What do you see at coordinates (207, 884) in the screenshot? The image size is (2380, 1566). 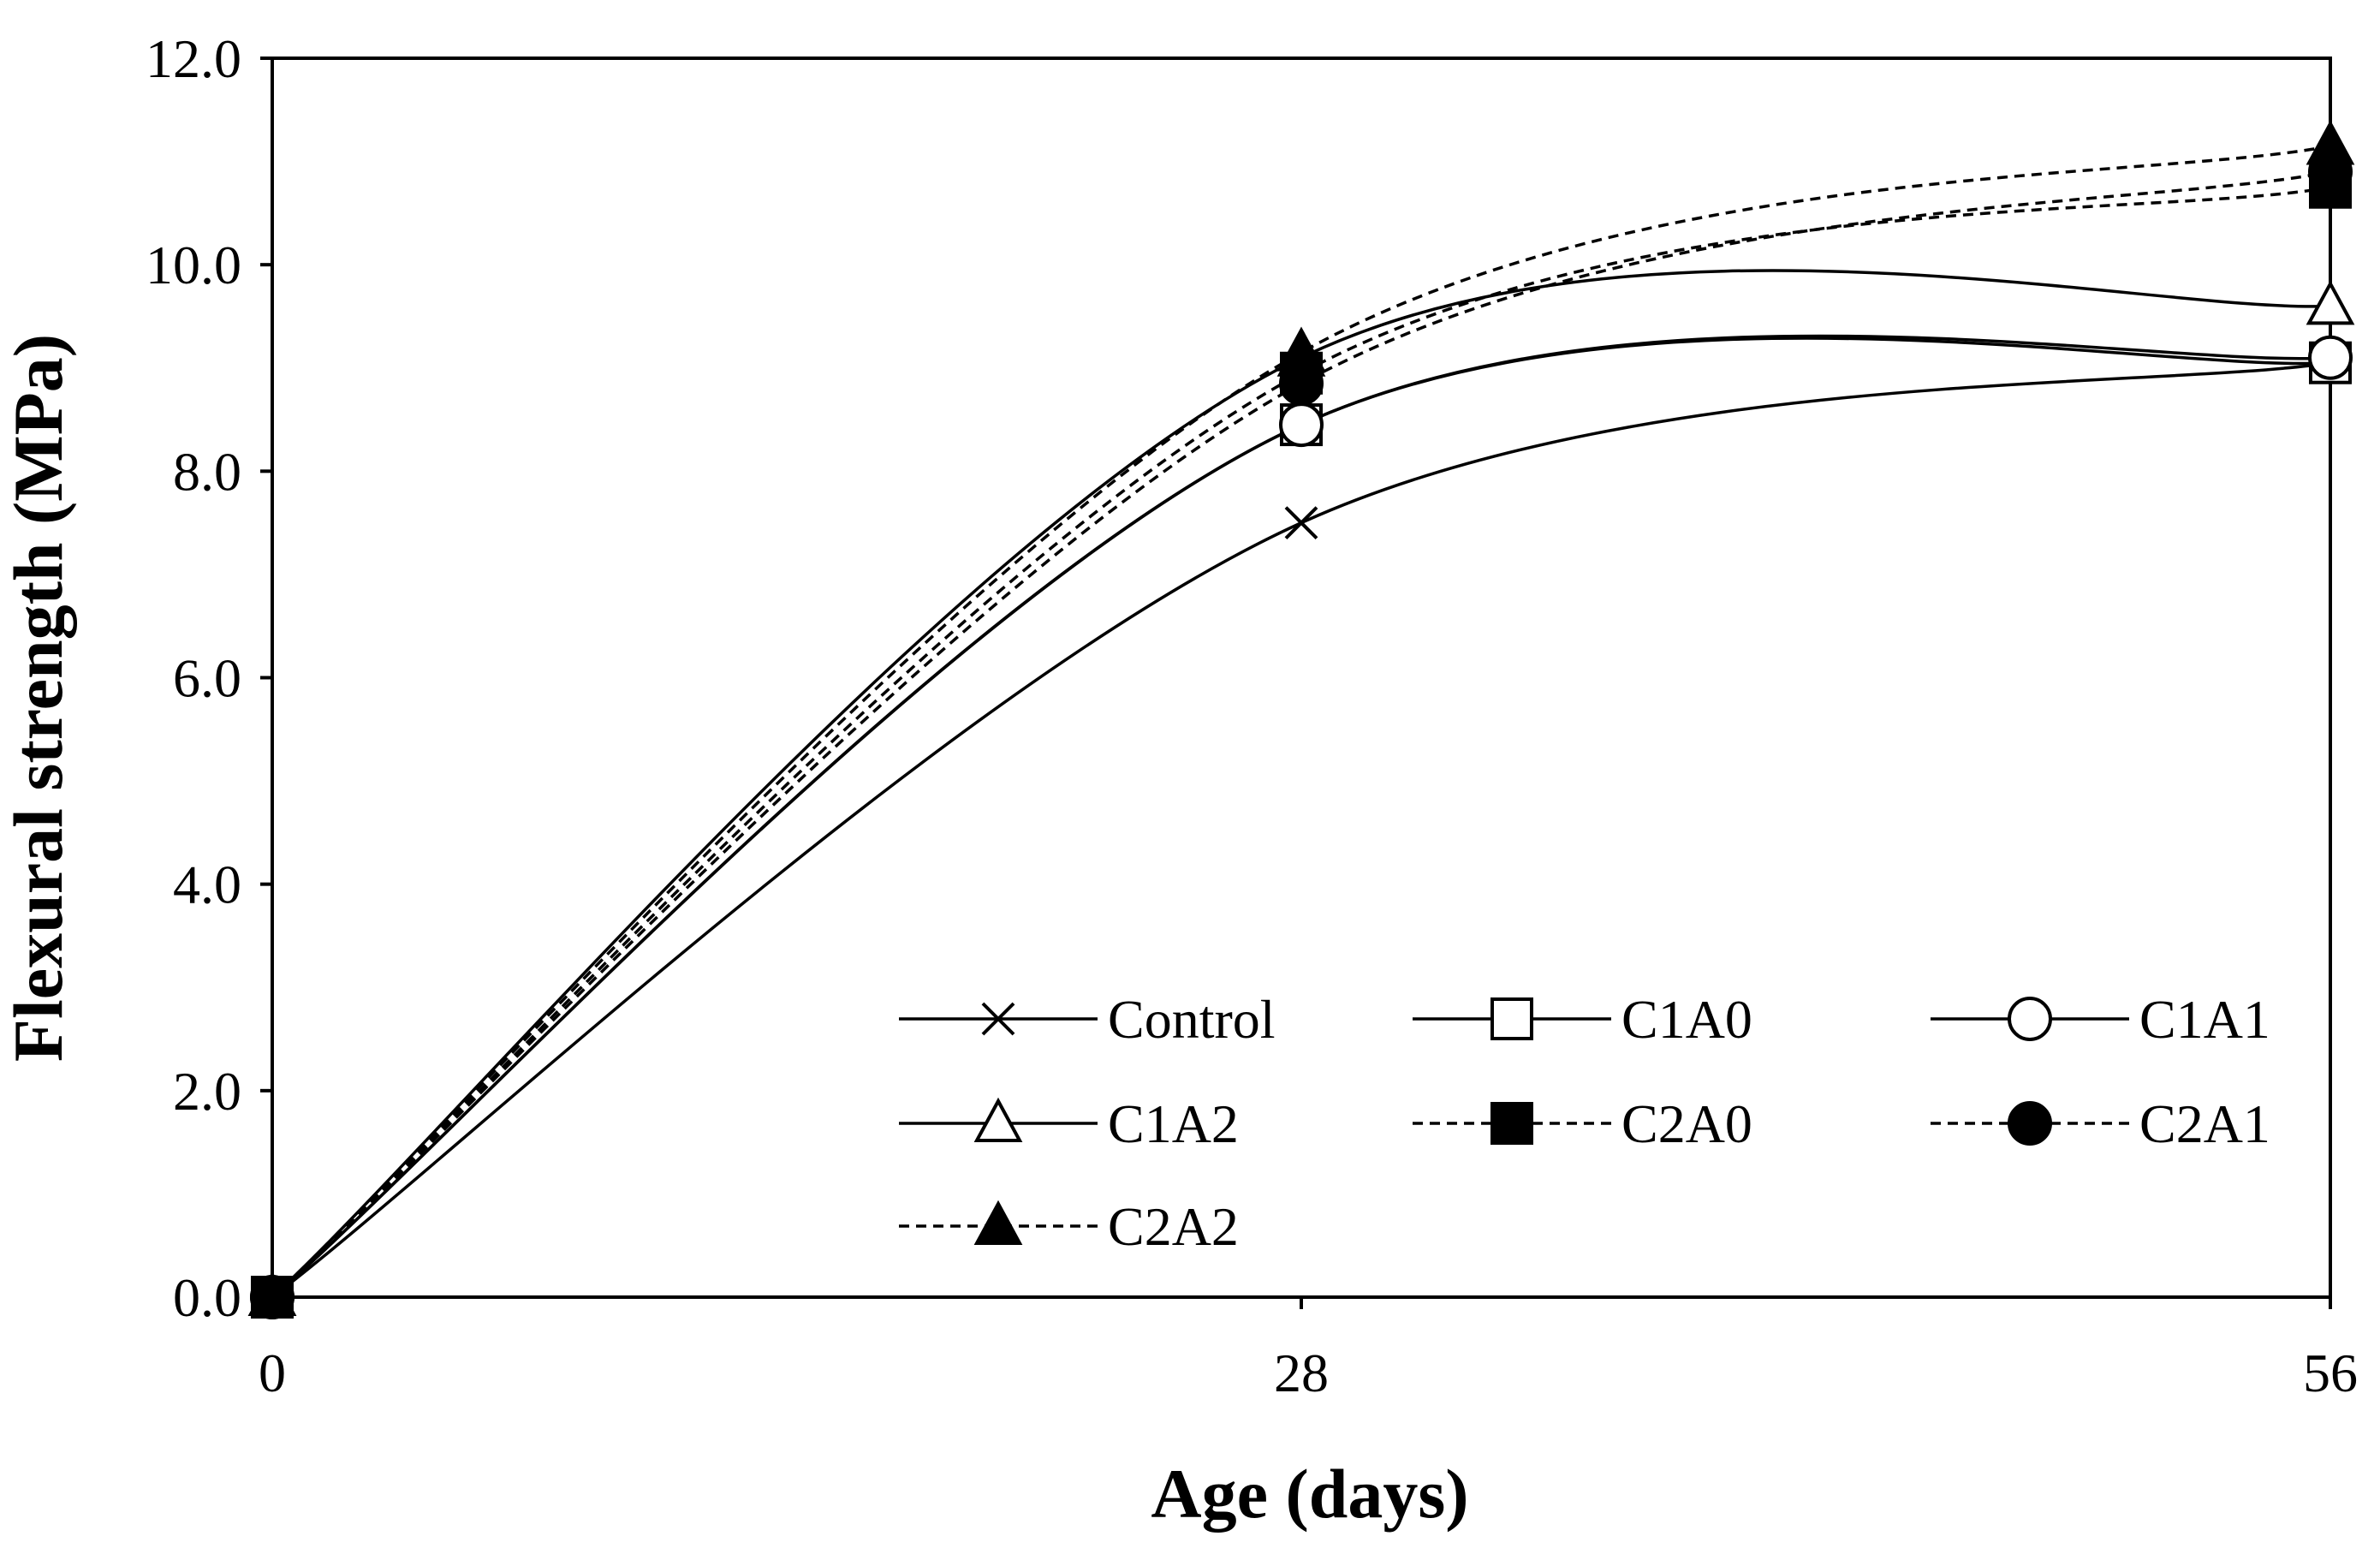 I see `y-tick-label: 4.0` at bounding box center [207, 884].